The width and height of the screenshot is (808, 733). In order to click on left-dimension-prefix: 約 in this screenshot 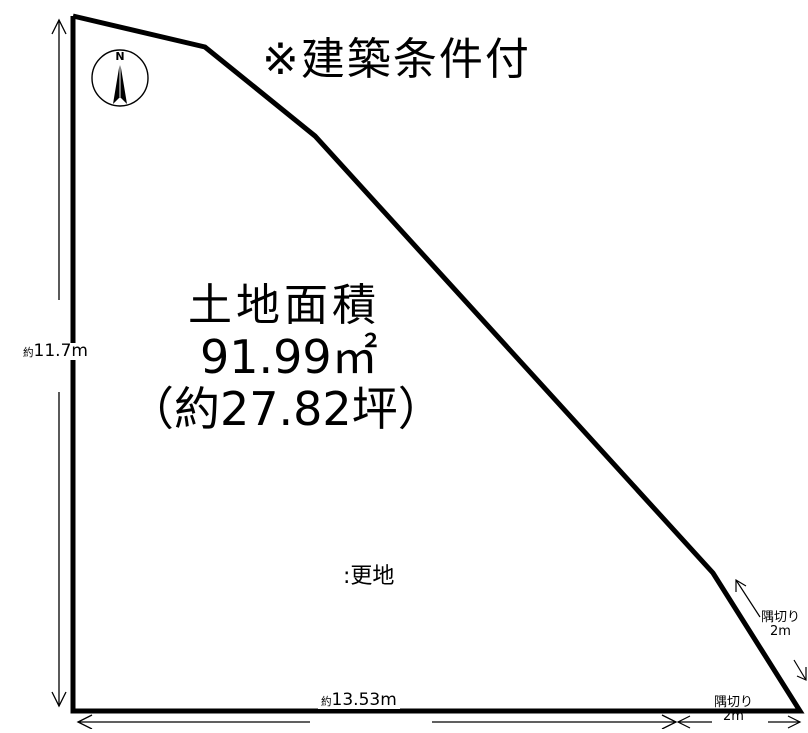, I will do `click(28, 353)`.